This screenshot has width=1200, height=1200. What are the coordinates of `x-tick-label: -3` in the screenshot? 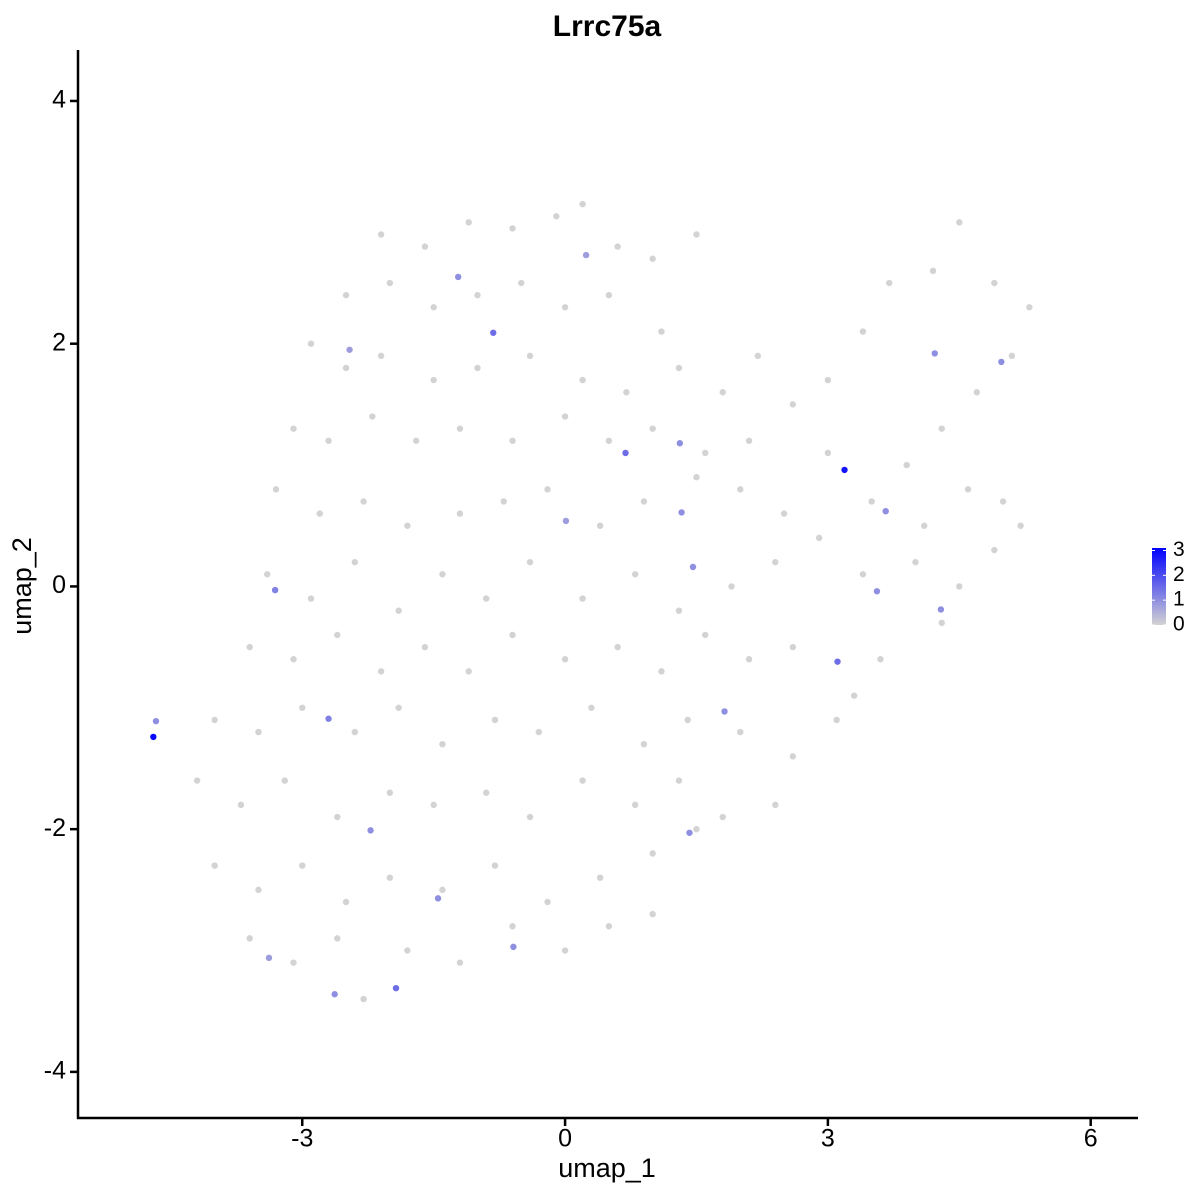 It's located at (302, 1139).